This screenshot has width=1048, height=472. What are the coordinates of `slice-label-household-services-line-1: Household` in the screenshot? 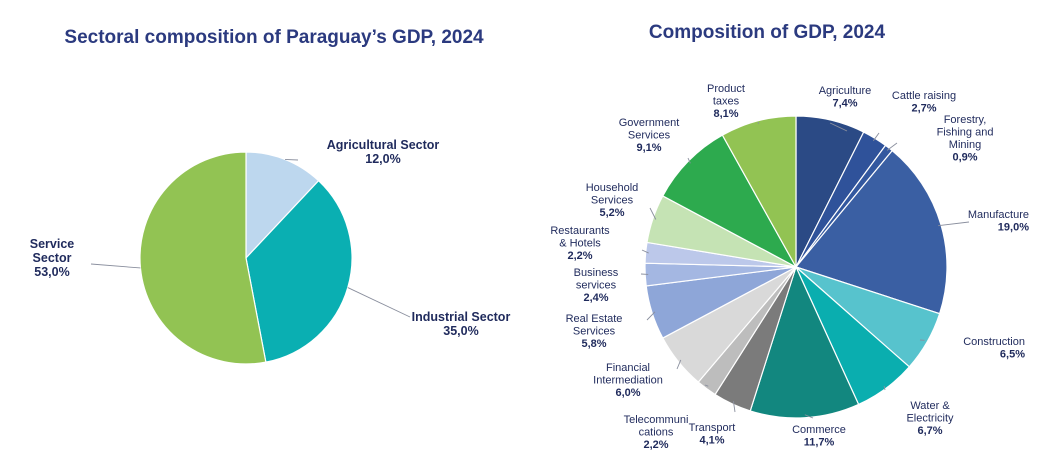 It's located at (612, 188).